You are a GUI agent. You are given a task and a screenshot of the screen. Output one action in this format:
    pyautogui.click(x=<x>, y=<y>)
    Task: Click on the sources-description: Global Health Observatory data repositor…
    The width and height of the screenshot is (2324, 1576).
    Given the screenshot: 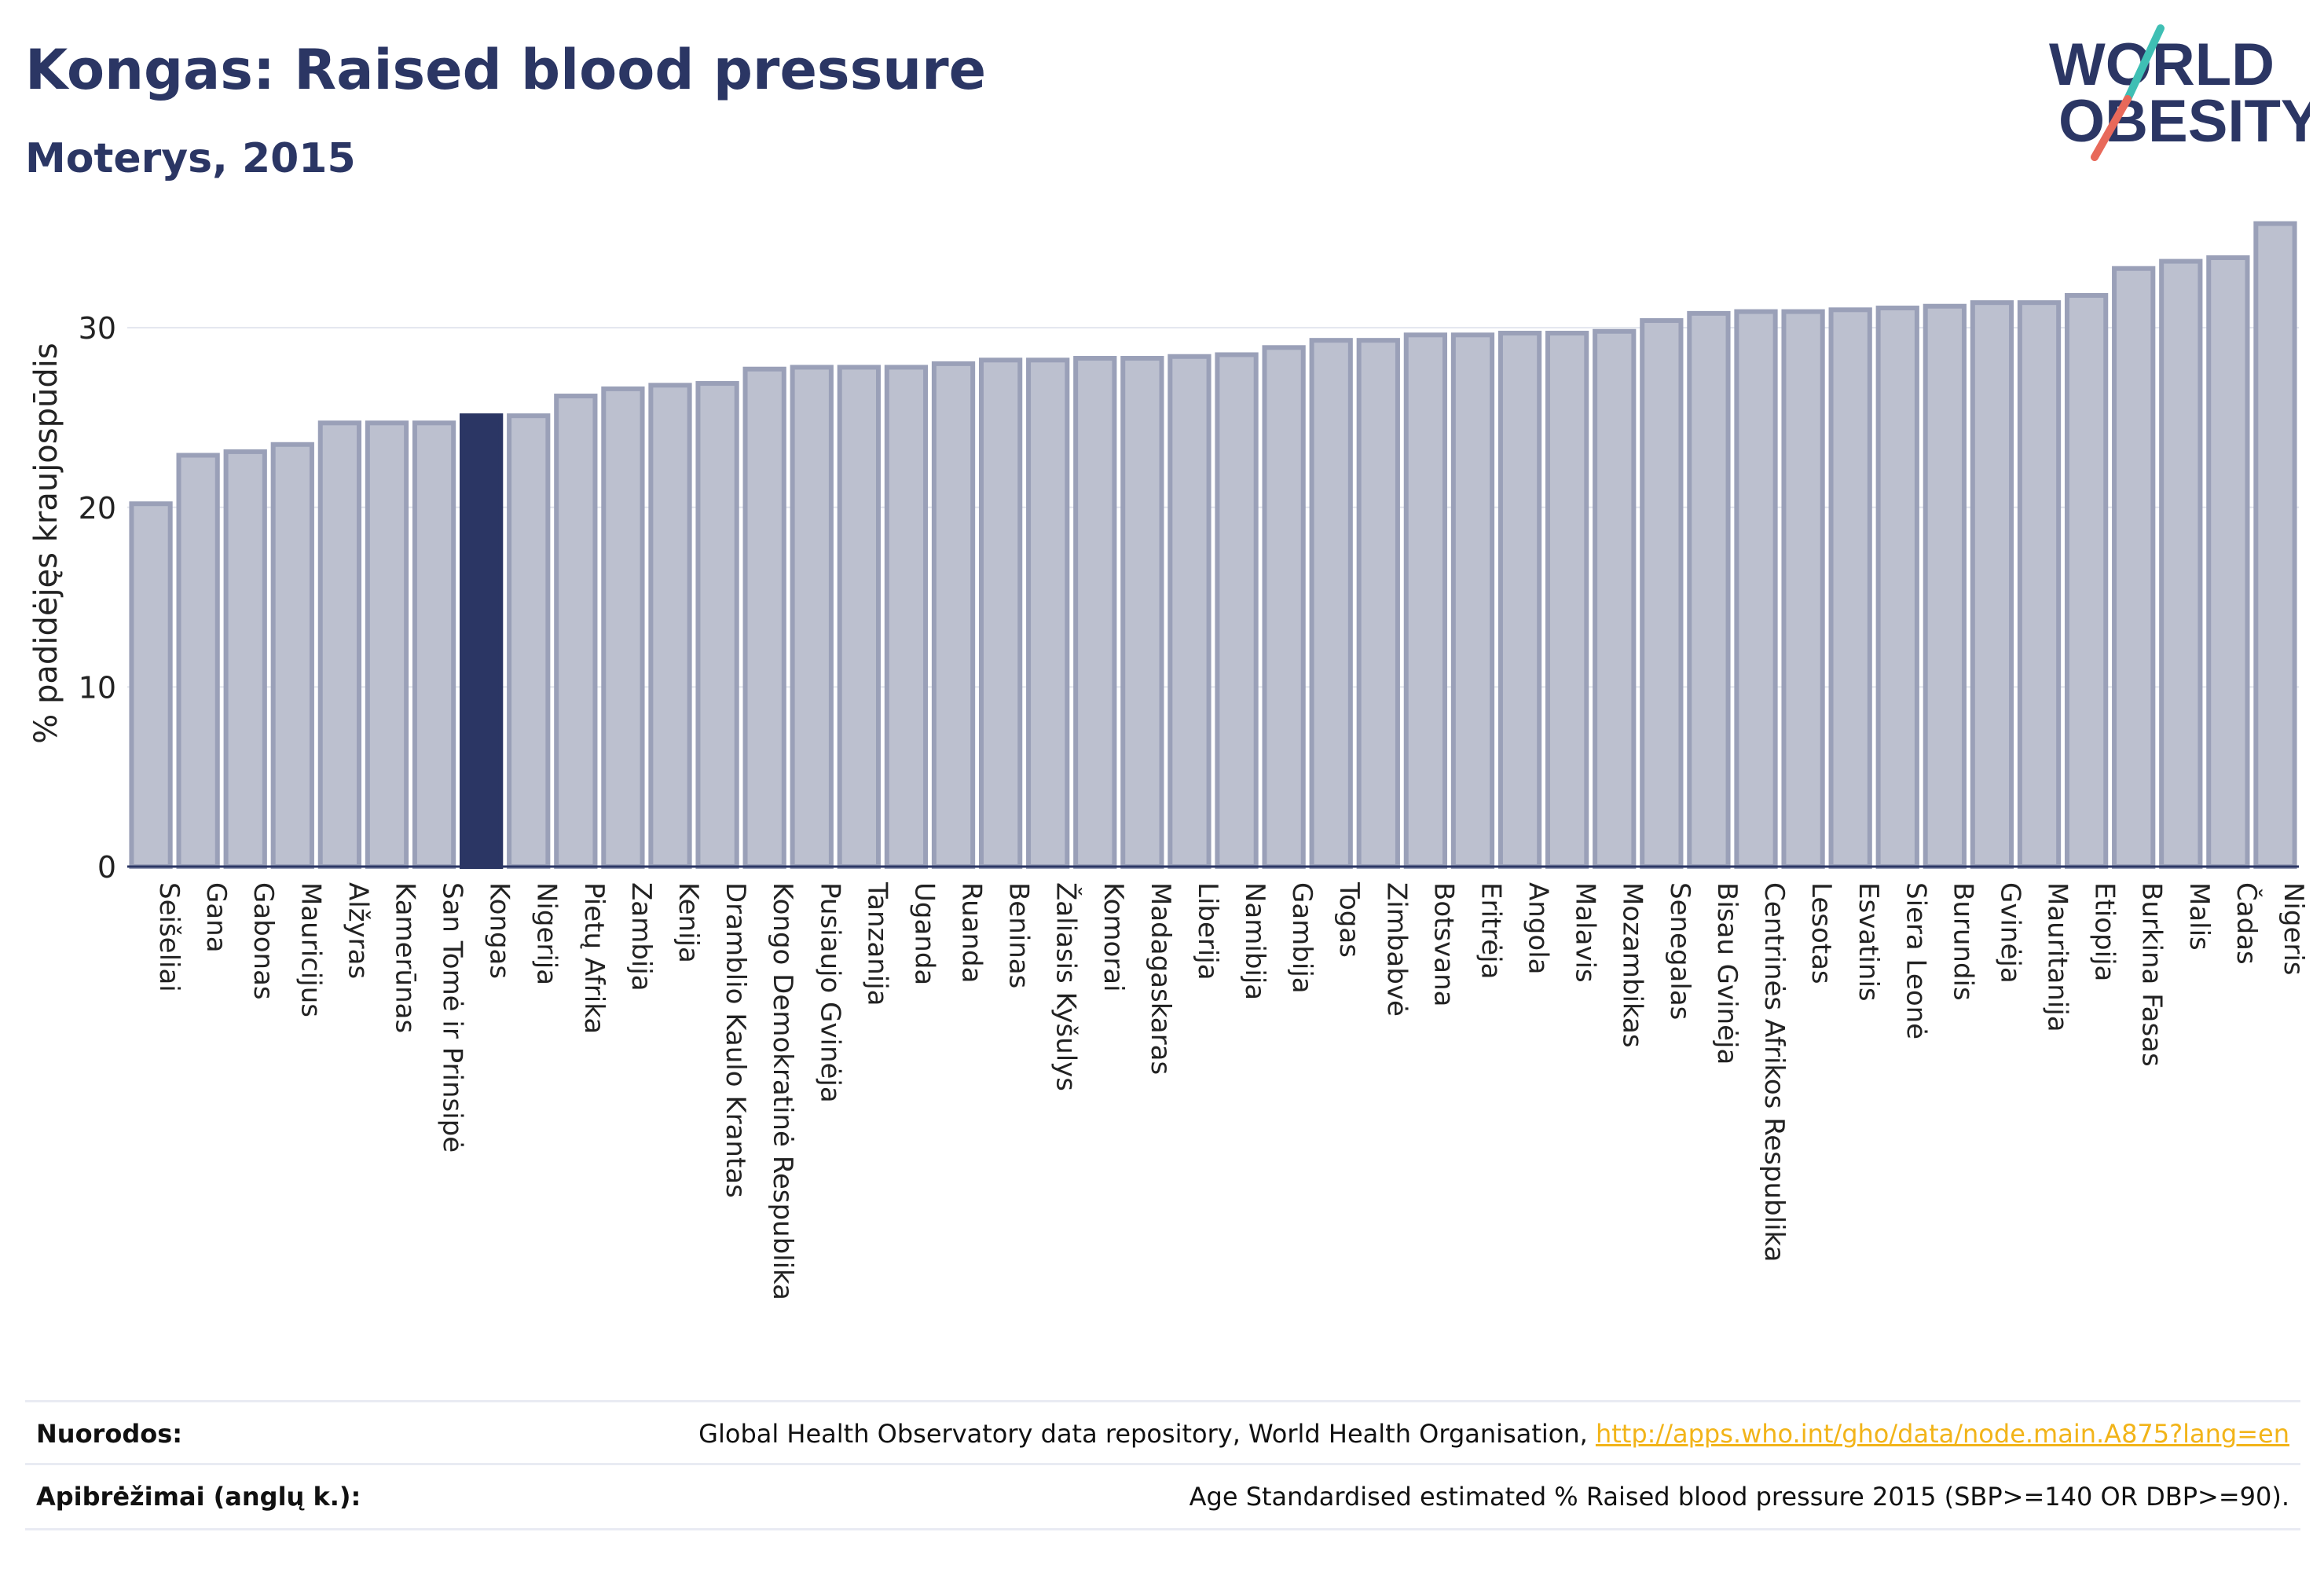 What is the action you would take?
    pyautogui.click(x=1147, y=1434)
    